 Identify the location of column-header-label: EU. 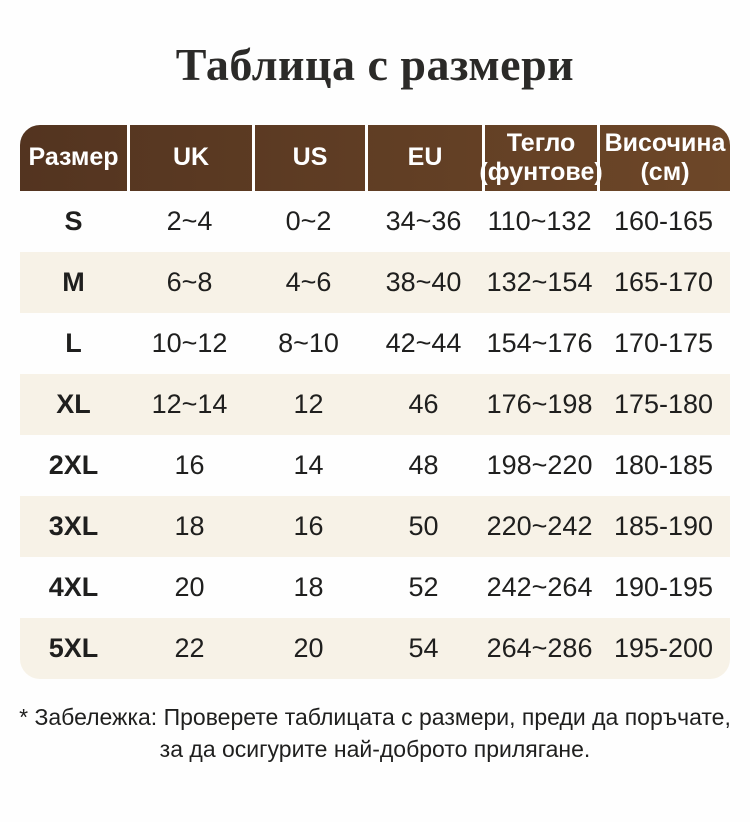
(425, 157).